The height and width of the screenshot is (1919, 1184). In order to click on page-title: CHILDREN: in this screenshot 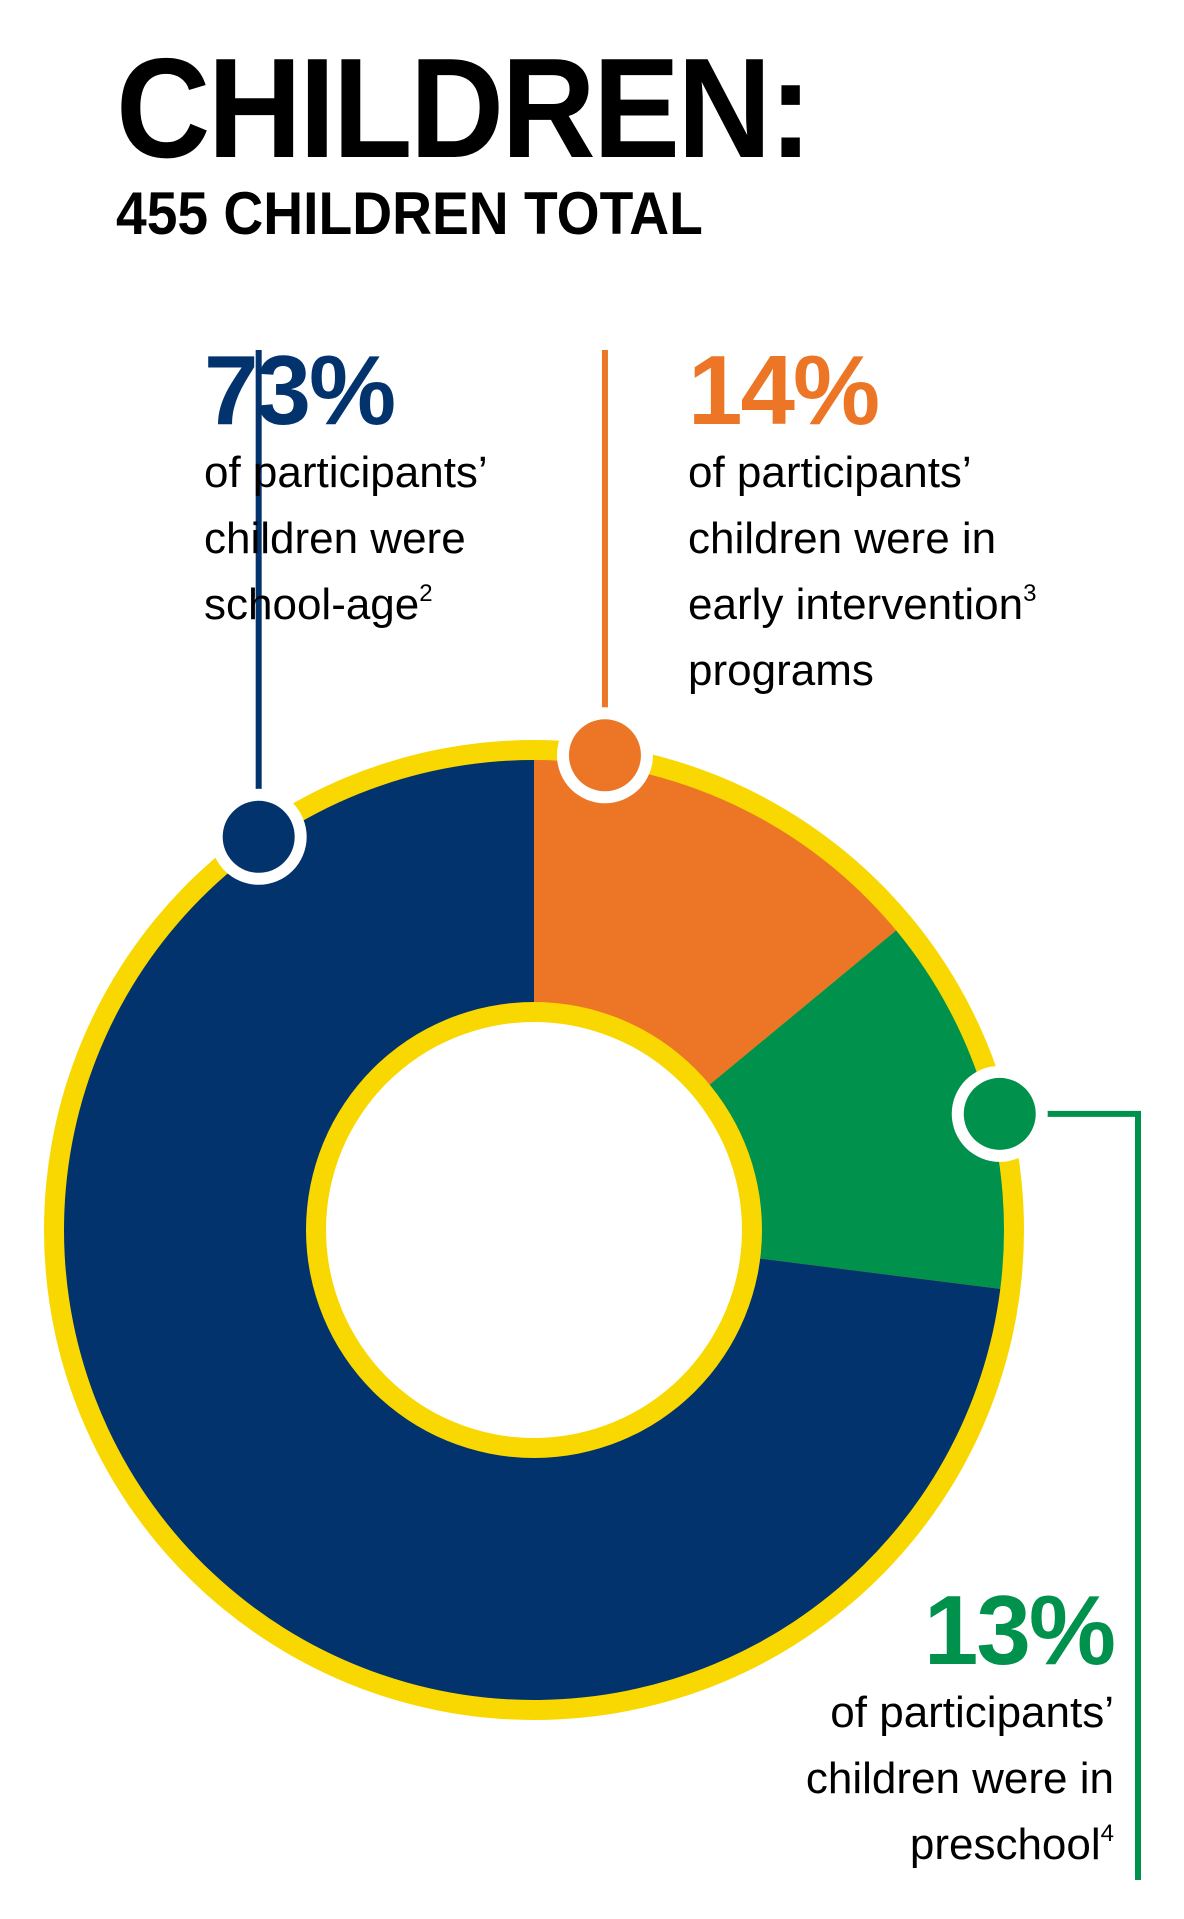, I will do `click(464, 108)`.